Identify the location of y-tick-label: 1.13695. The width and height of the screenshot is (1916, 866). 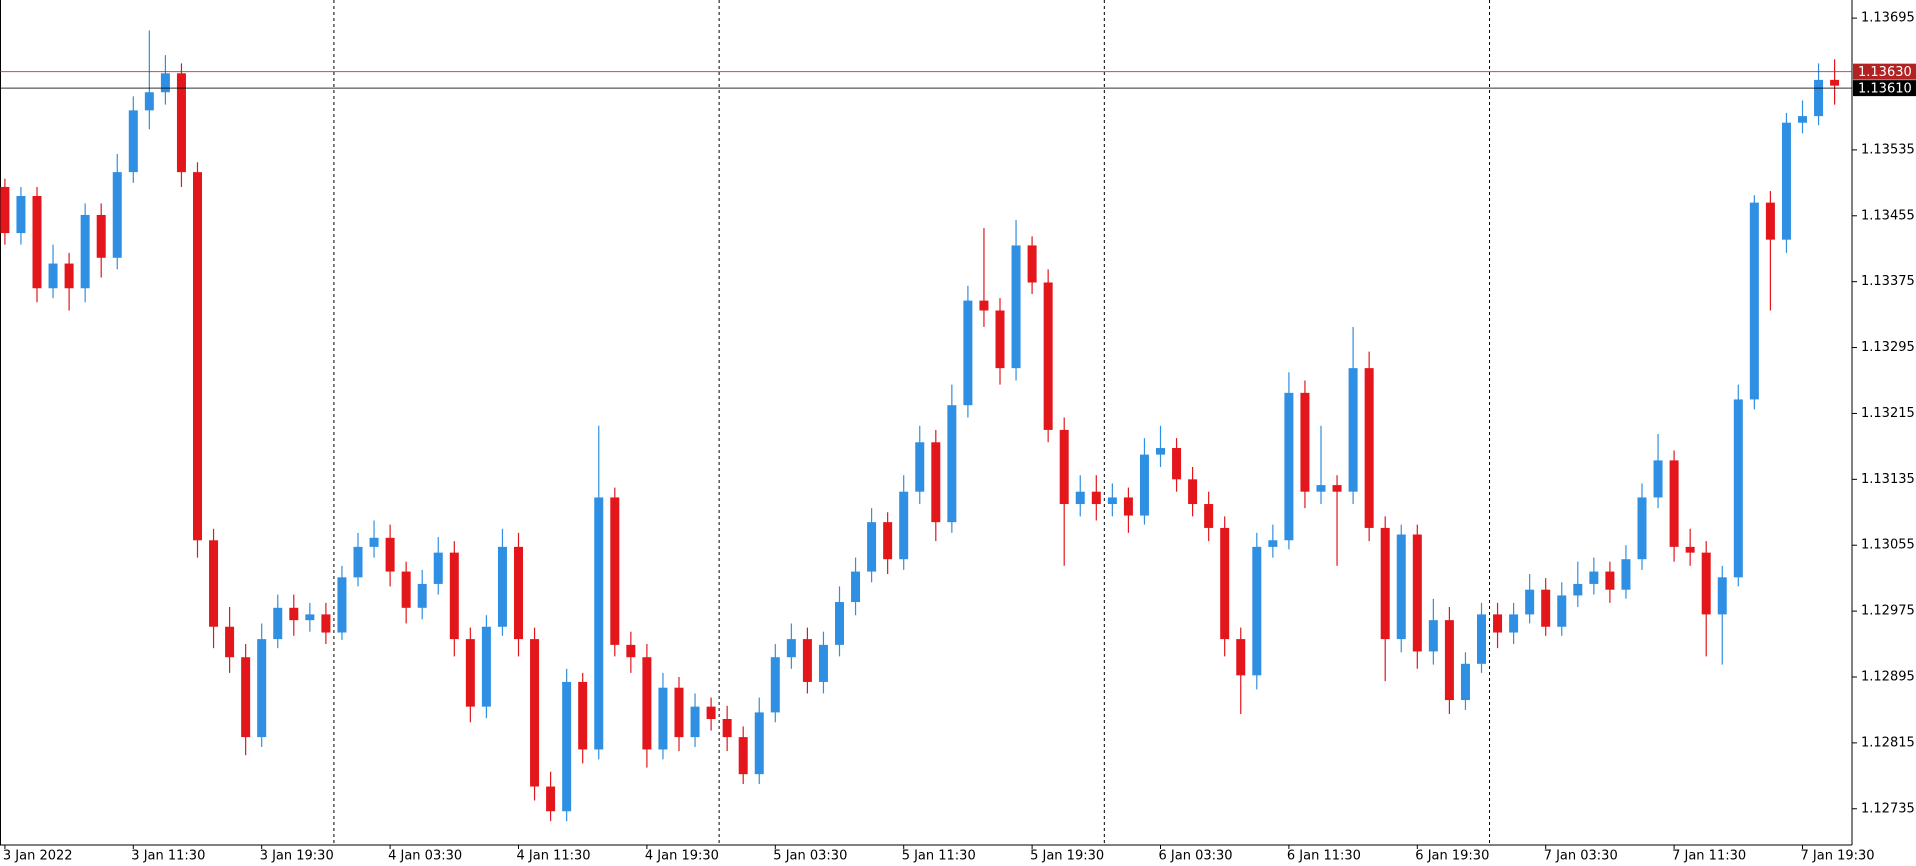
(1888, 18).